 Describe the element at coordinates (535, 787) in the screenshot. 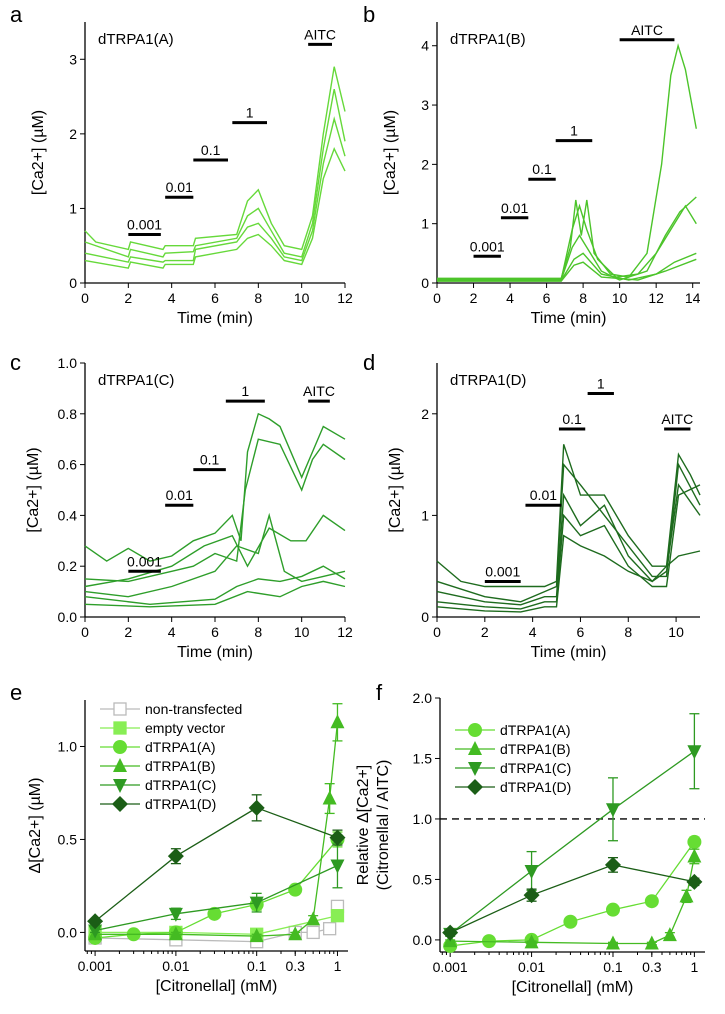

I see `legend-label: dTRPA1(D)` at that location.